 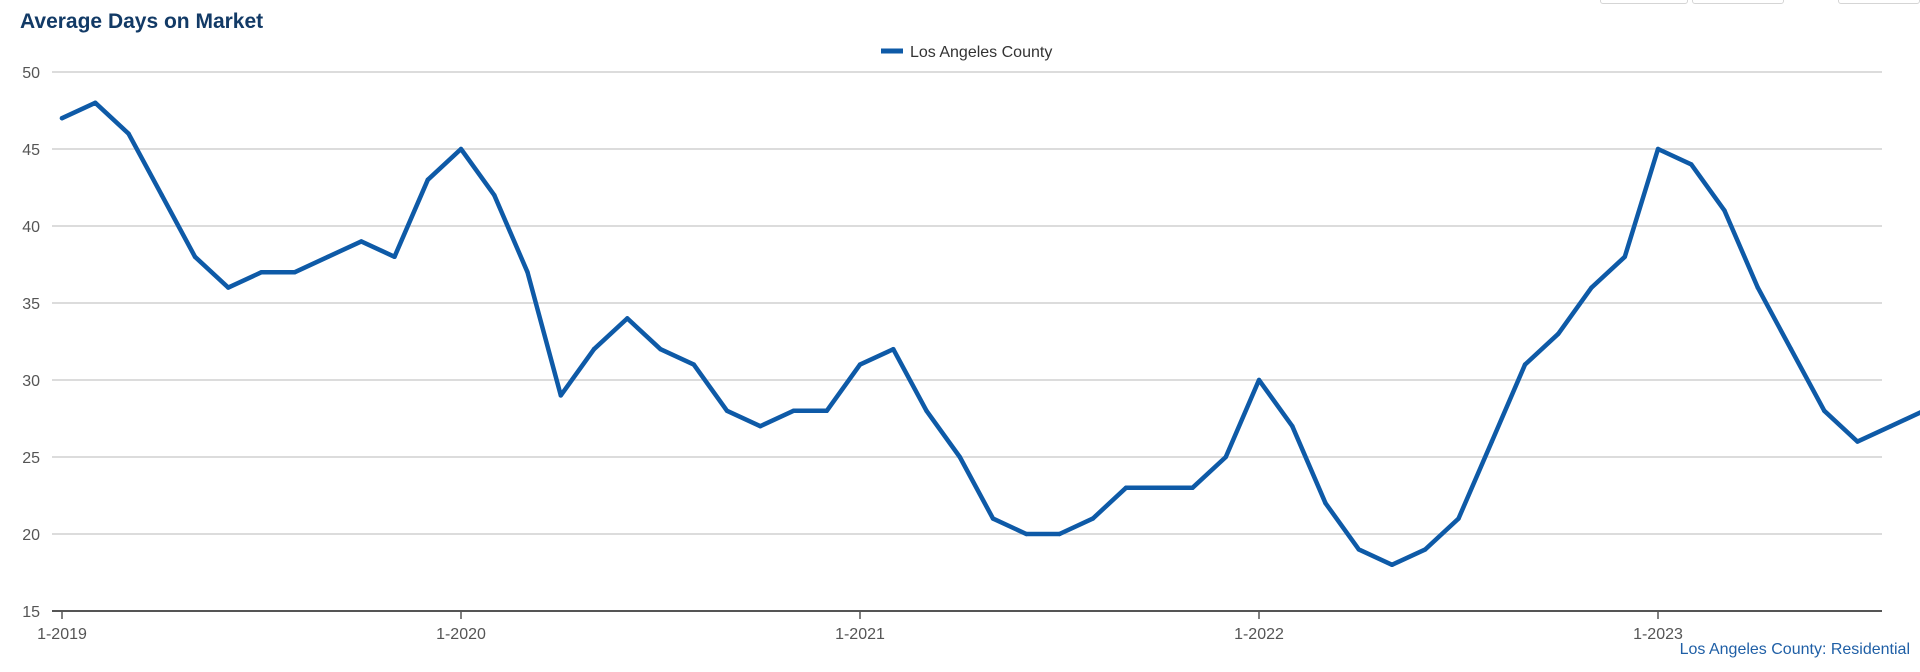 I want to click on y-tick-label: 15, so click(x=31, y=612).